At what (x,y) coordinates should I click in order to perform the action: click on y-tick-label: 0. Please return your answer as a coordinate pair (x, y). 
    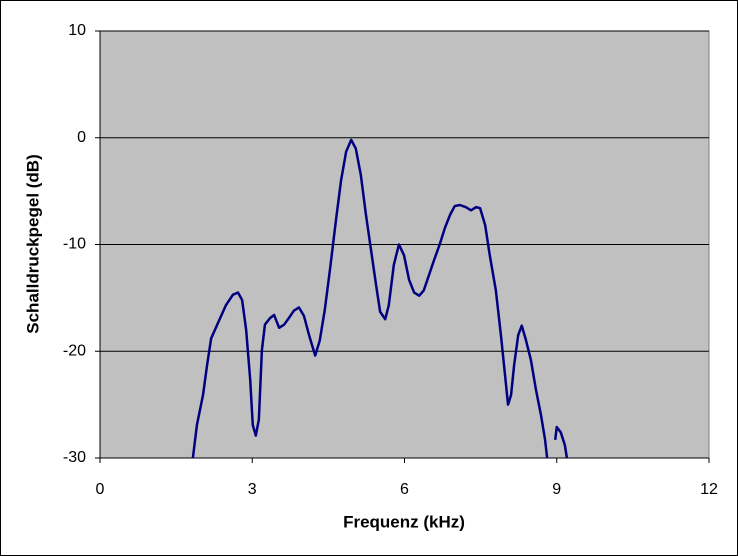
    Looking at the image, I should click on (81, 137).